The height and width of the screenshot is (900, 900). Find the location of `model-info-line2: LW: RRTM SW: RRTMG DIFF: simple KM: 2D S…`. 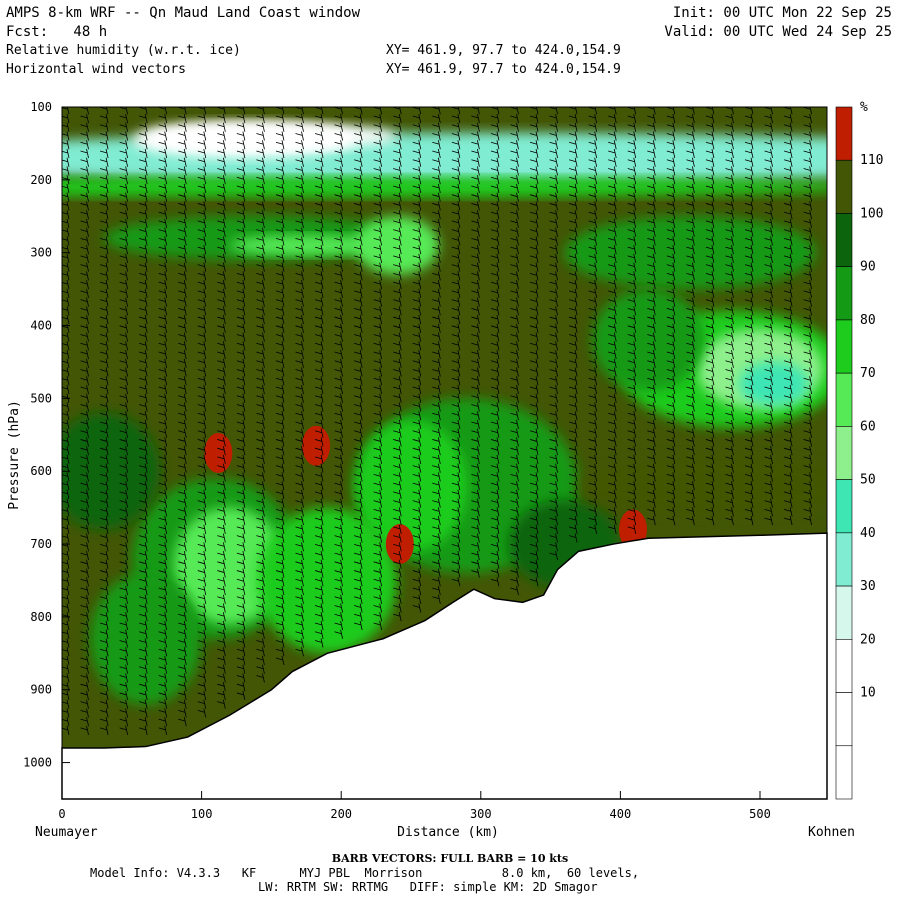

model-info-line2: LW: RRTM SW: RRTMG DIFF: simple KM: 2D S… is located at coordinates (428, 887).